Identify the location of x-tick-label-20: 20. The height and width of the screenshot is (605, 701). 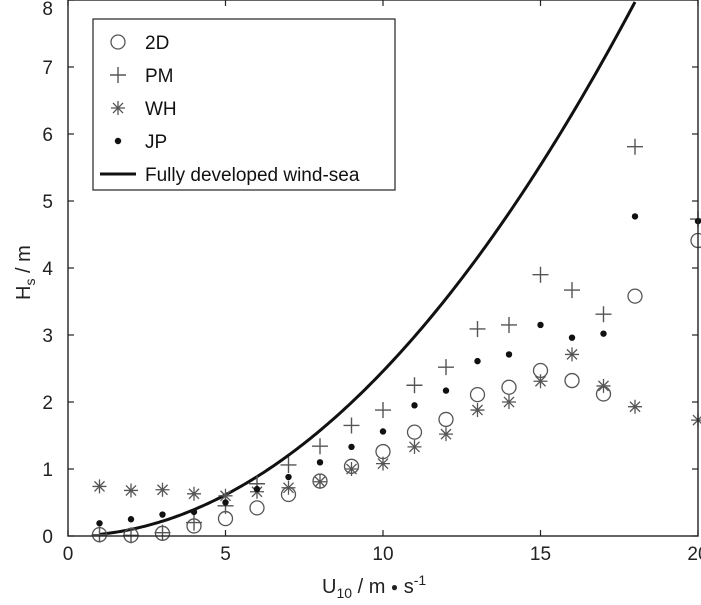
(694, 554).